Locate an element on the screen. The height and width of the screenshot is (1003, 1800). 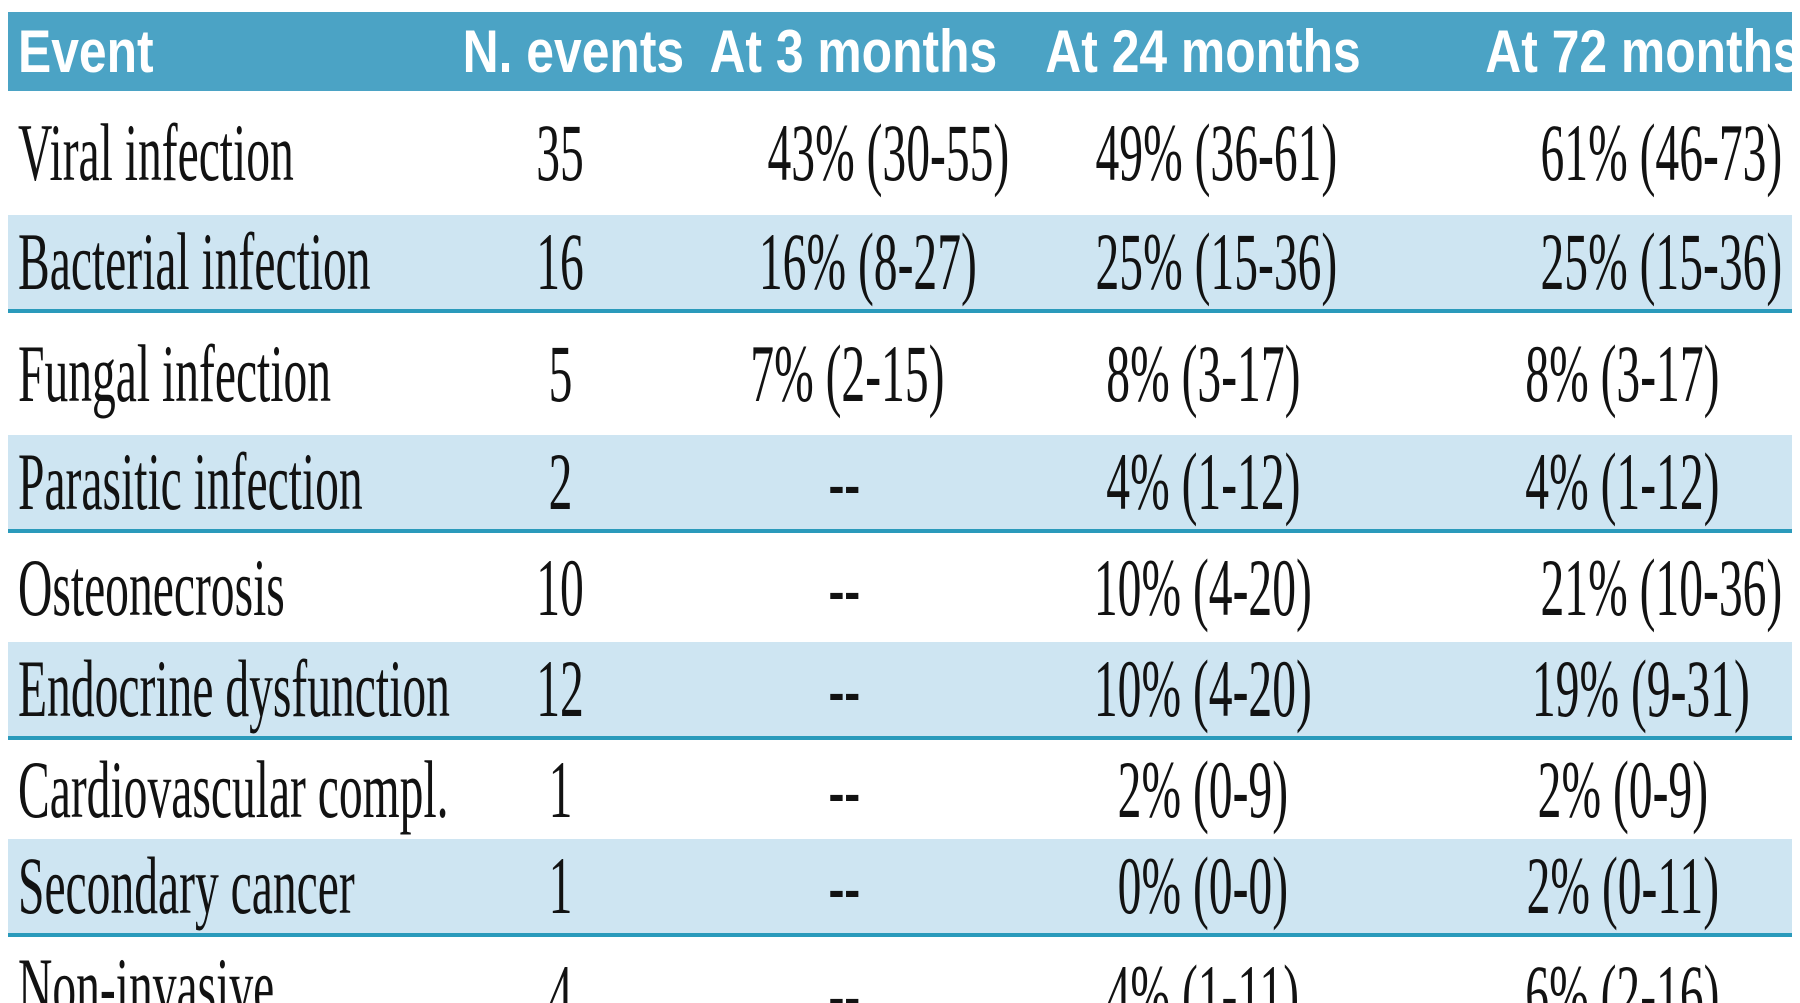
n-events-value: 5 is located at coordinates (560, 373).